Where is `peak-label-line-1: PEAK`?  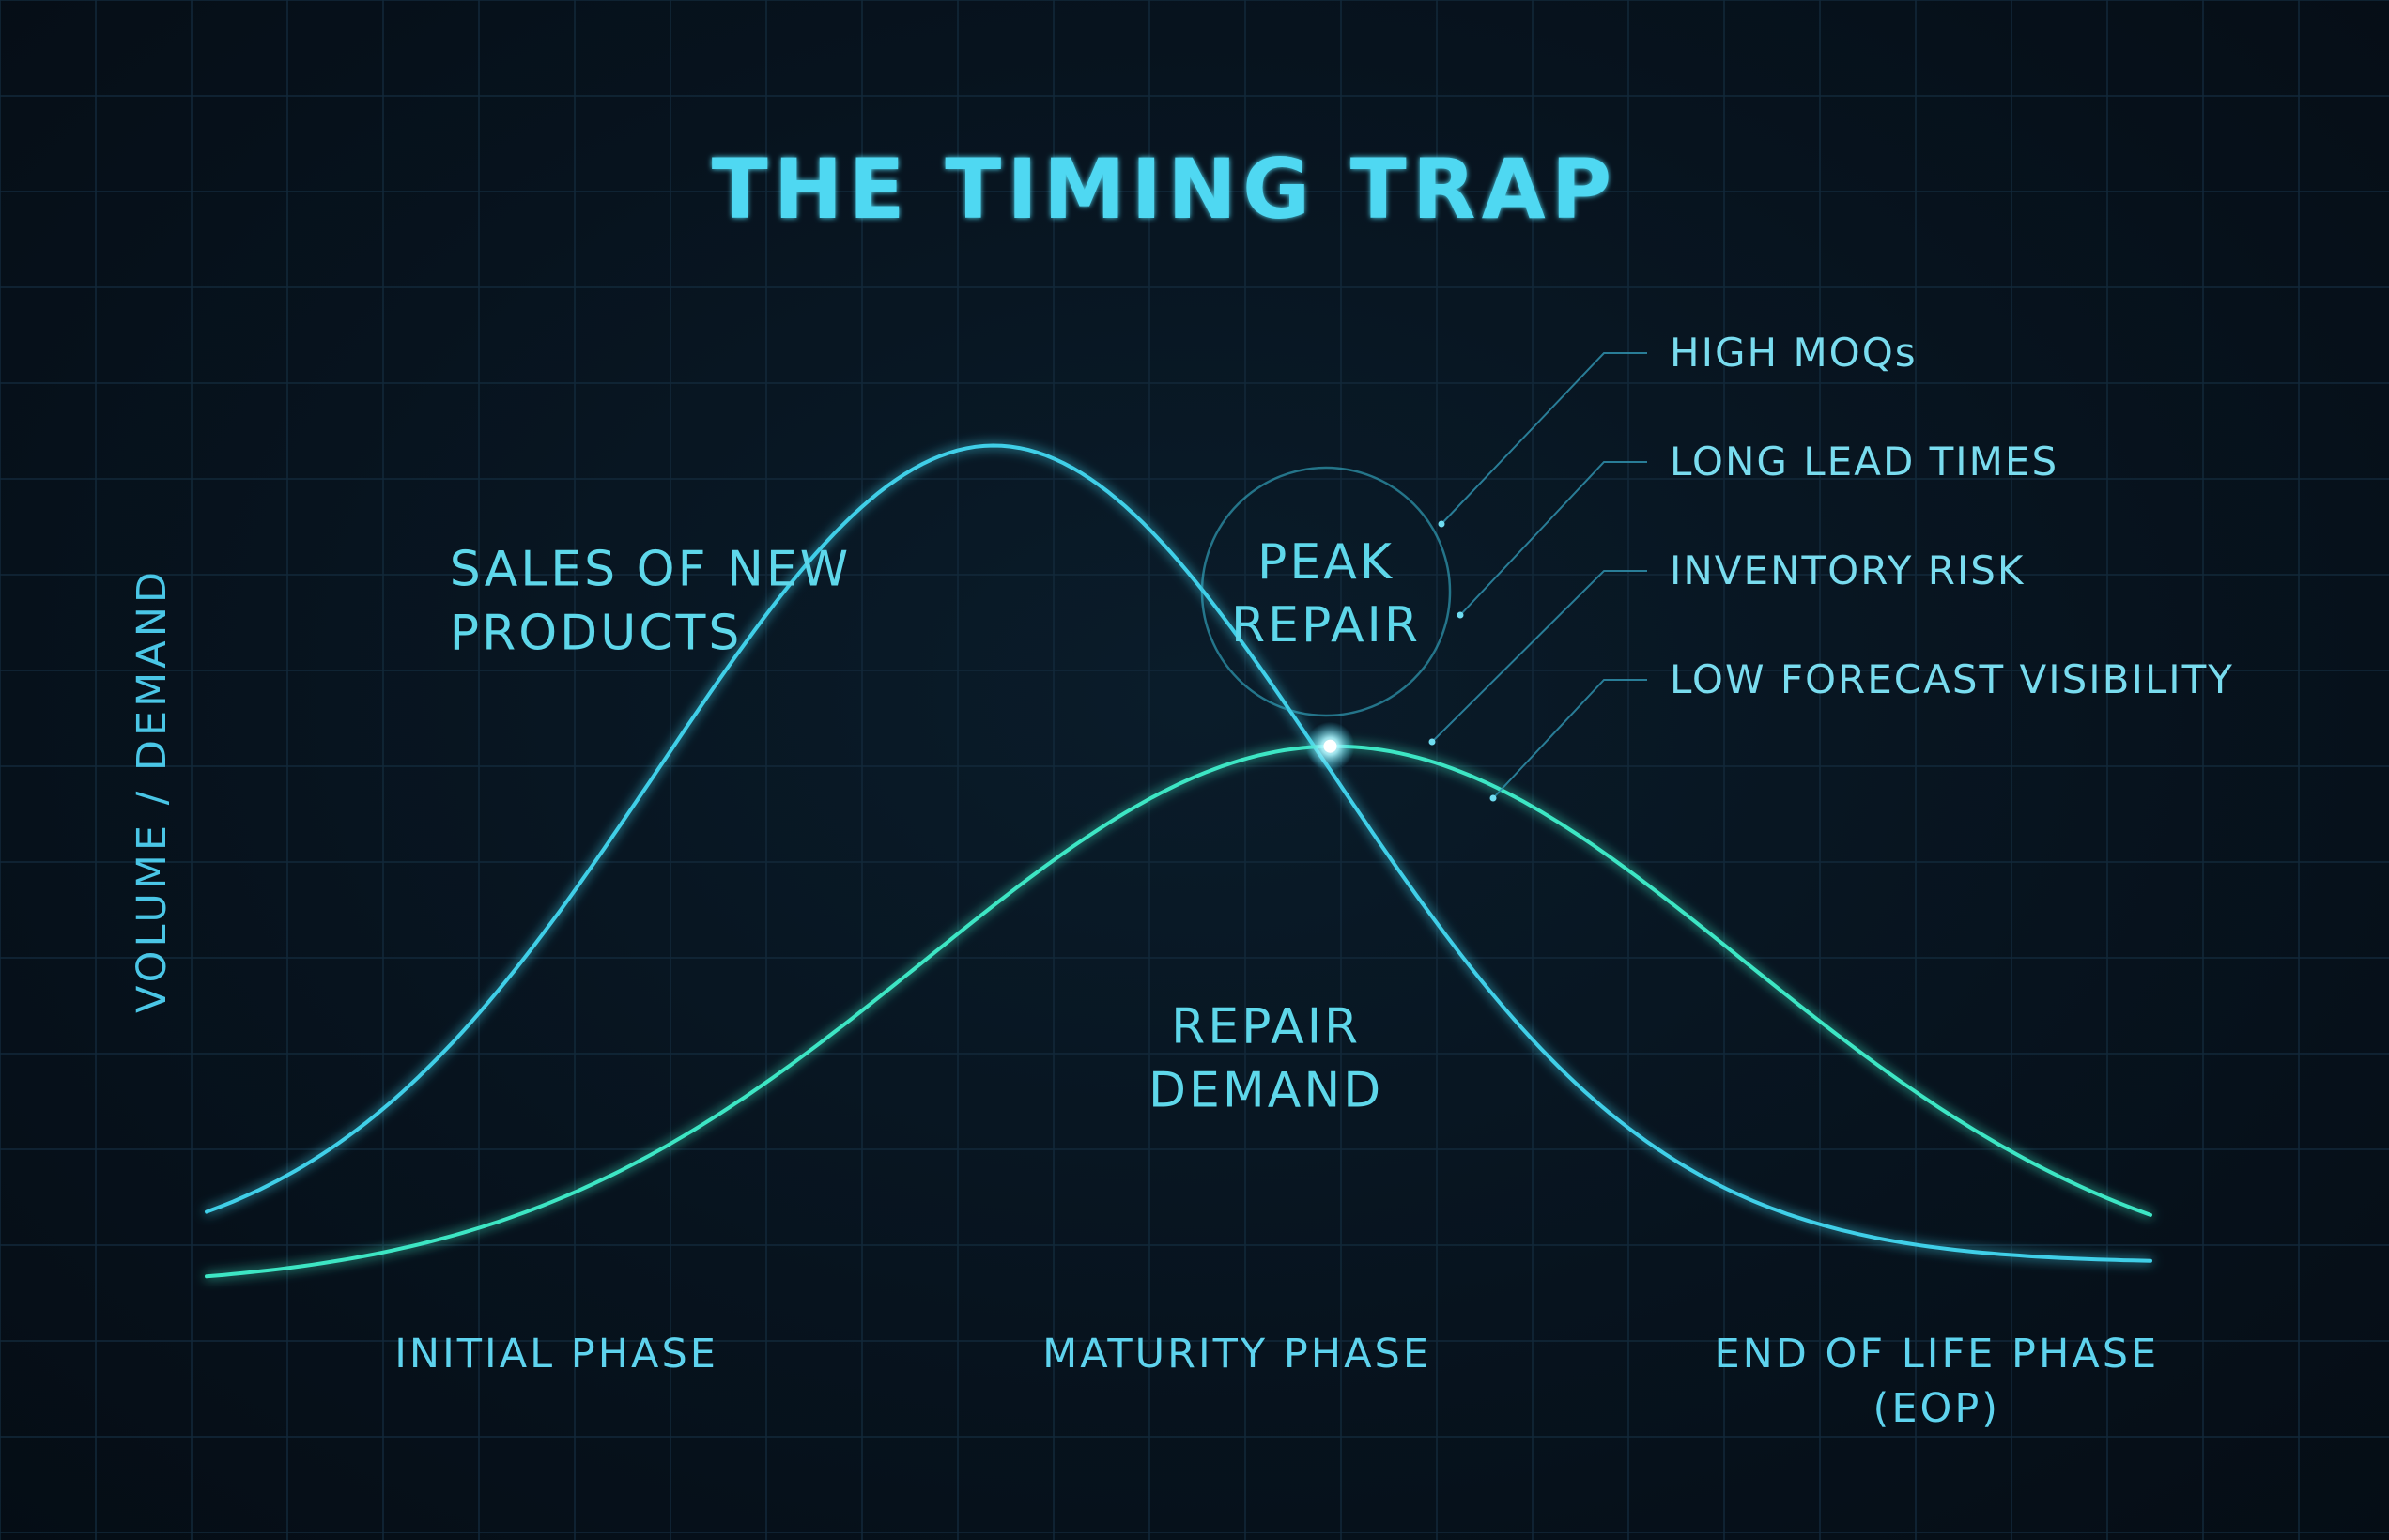 peak-label-line-1: PEAK is located at coordinates (1326, 562).